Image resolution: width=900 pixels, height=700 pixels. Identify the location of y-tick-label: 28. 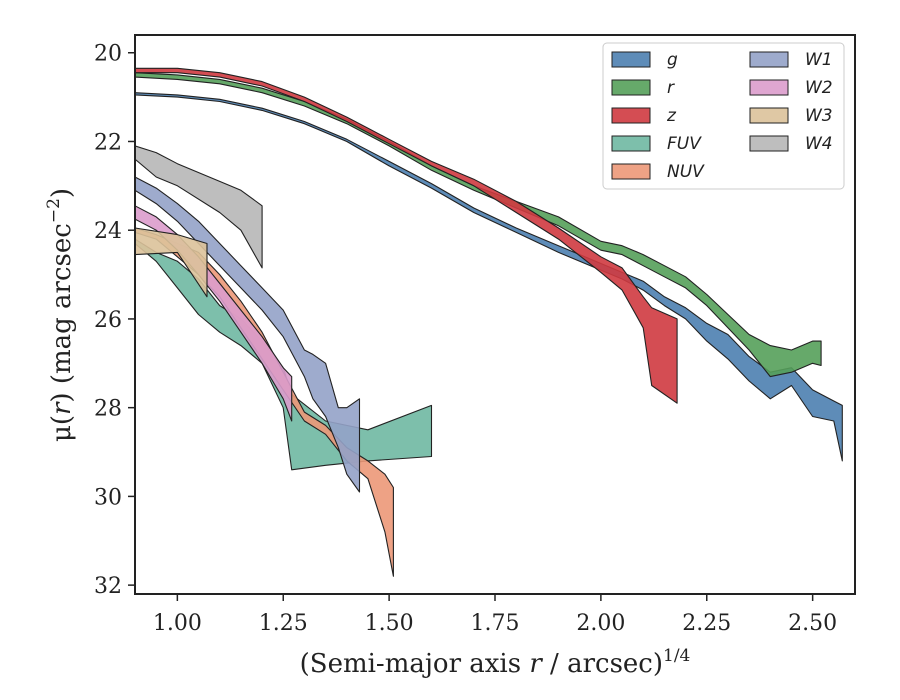
(108, 409).